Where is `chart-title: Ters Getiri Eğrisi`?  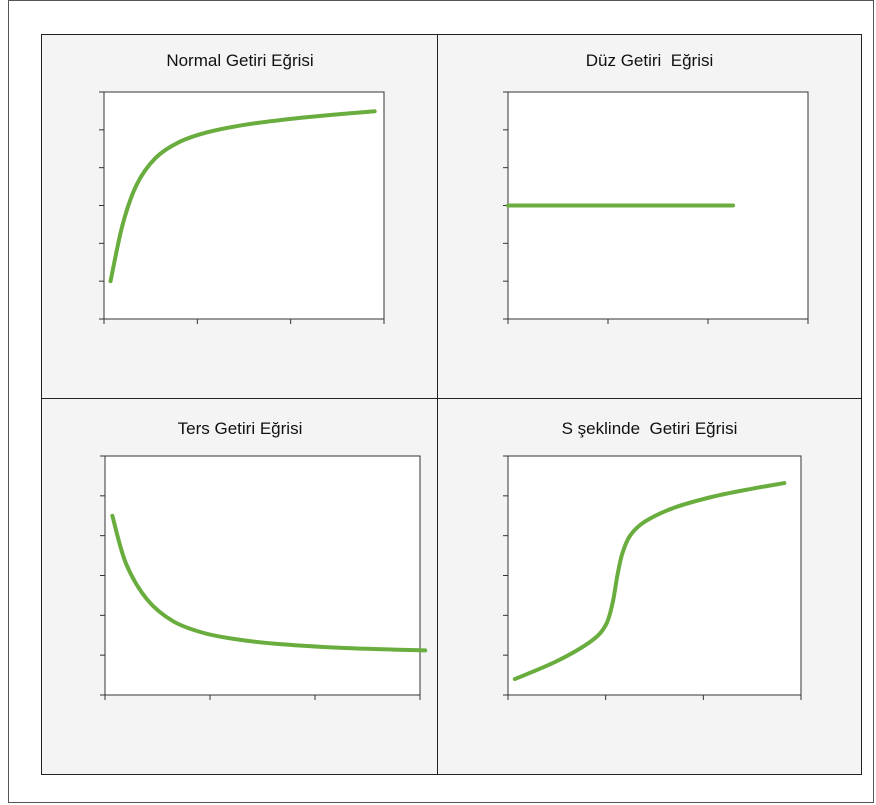 chart-title: Ters Getiri Eğrisi is located at coordinates (240, 428).